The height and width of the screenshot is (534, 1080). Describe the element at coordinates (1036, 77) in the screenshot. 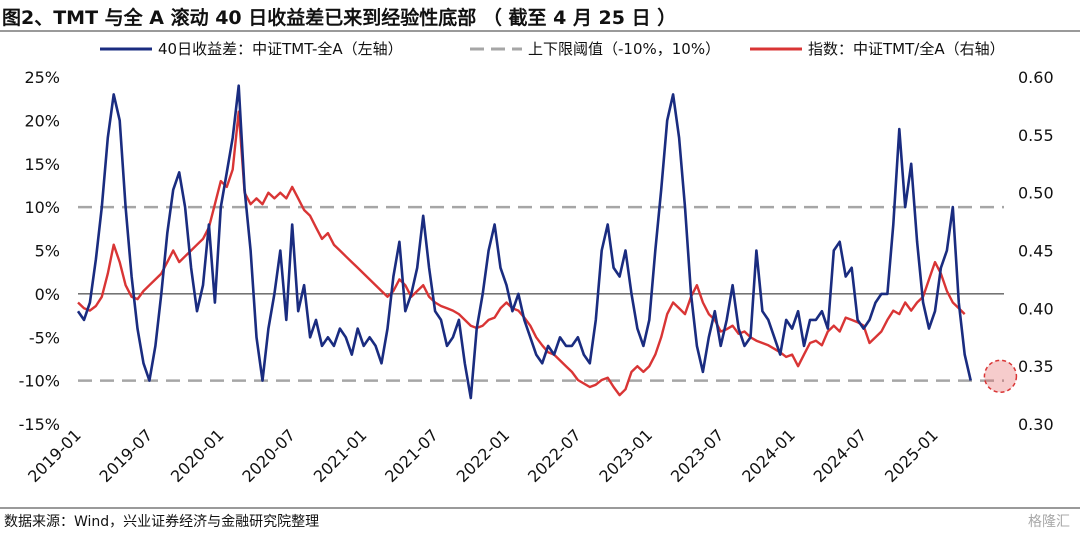

I see `right-tick-label: 0.60` at that location.